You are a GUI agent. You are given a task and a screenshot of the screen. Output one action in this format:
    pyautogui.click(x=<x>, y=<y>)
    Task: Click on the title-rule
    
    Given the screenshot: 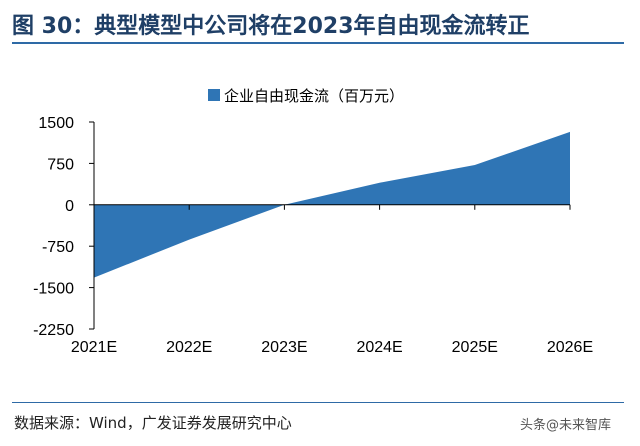 What is the action you would take?
    pyautogui.click(x=318, y=43)
    